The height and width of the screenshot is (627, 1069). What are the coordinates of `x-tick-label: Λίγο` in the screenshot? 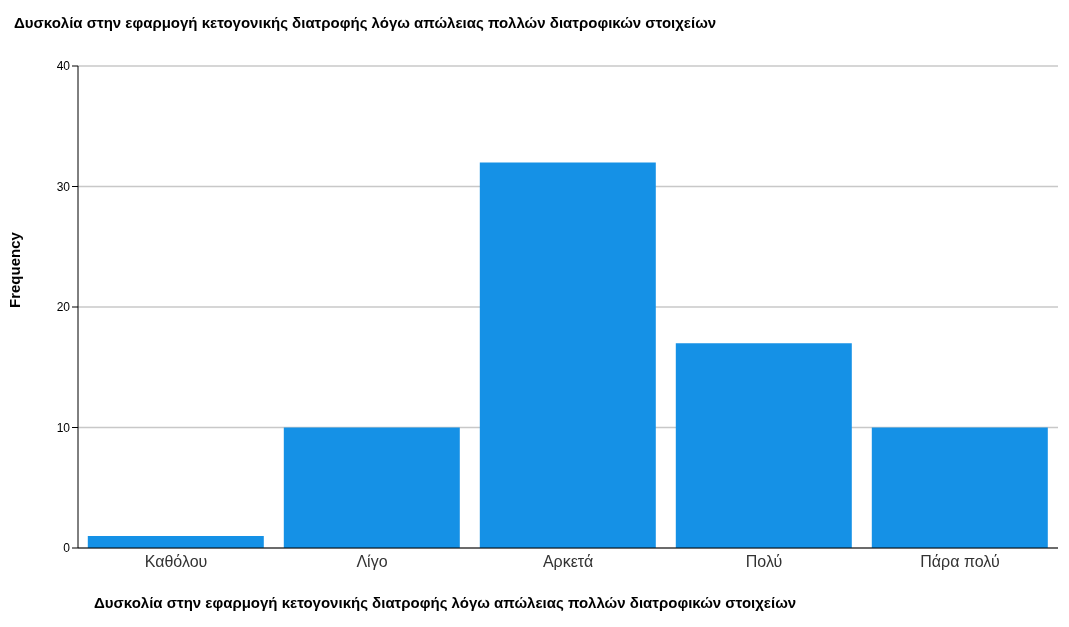 It's located at (372, 562).